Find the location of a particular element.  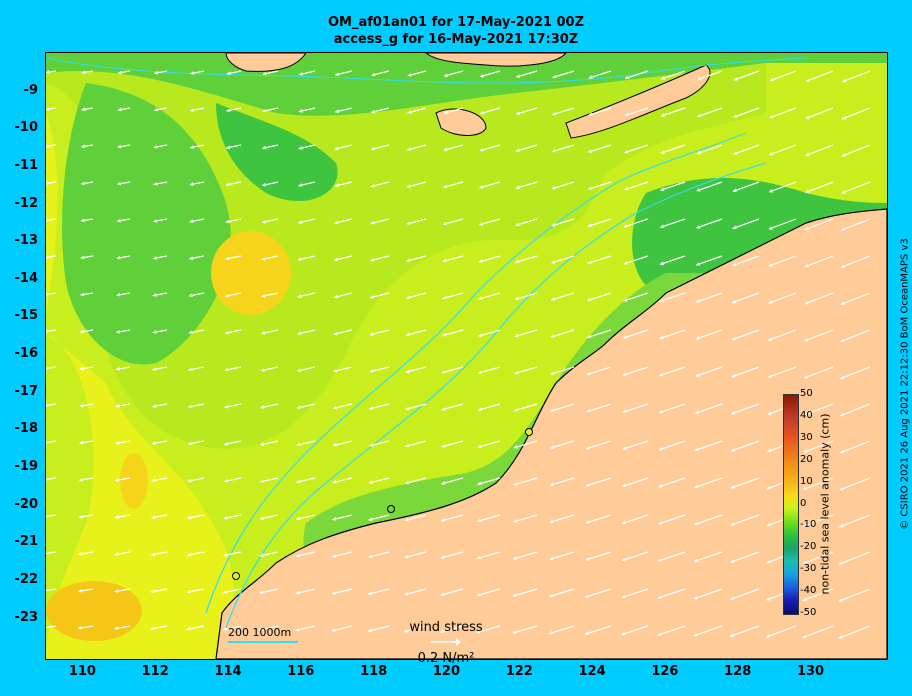

longitude-tick-label: 112 is located at coordinates (155, 671).